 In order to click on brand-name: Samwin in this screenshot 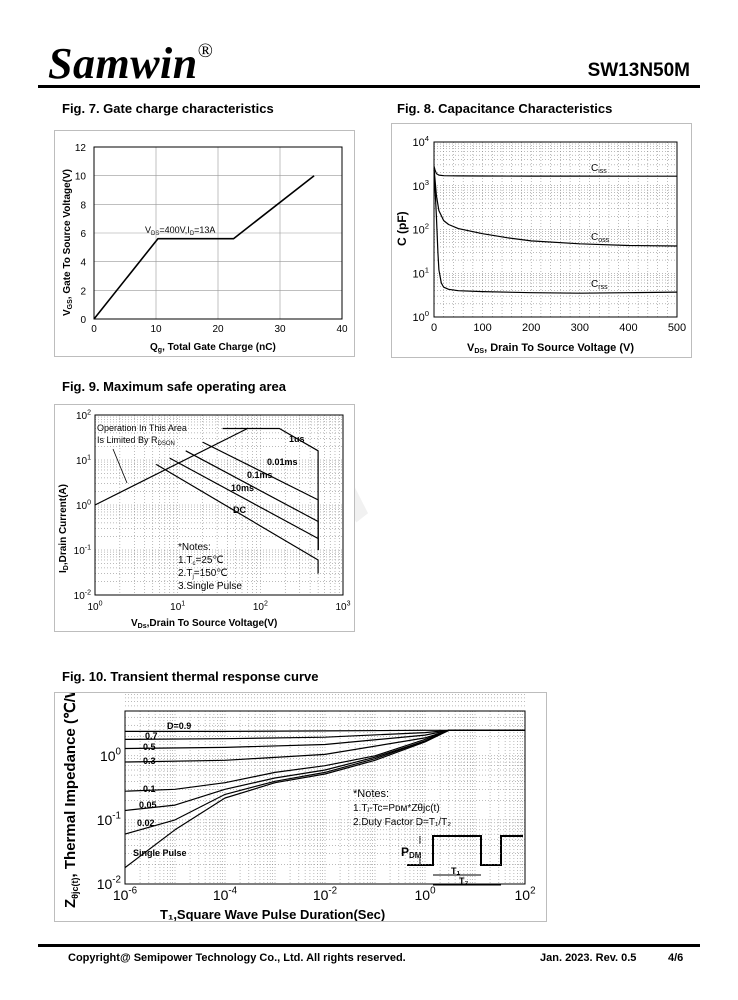, I will do `click(123, 63)`.